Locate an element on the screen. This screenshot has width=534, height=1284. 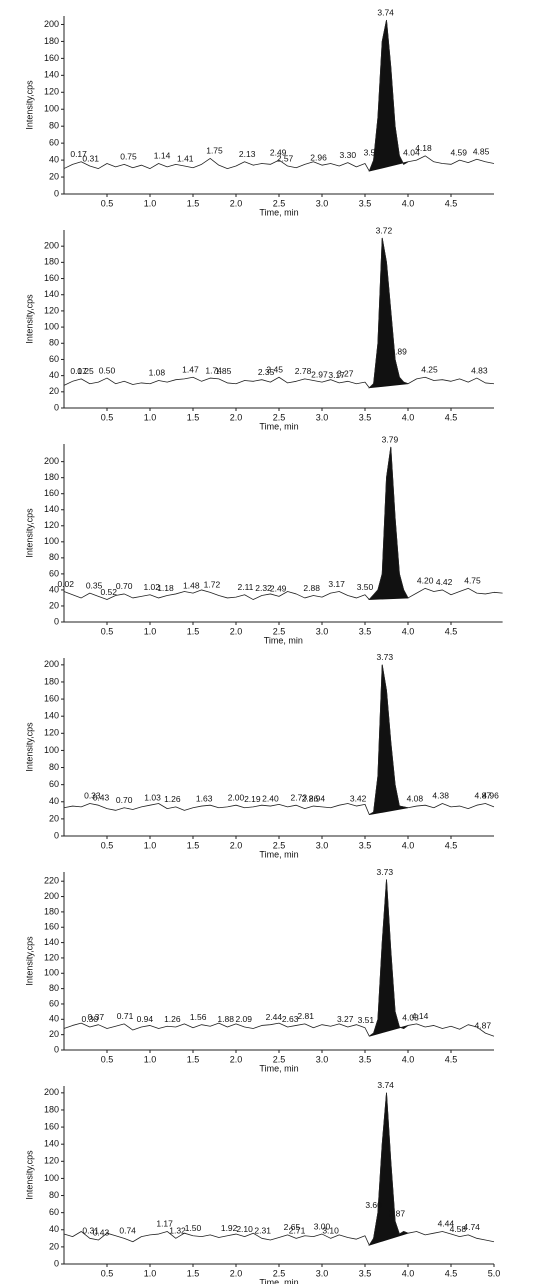
peak-label: 0.74 is located at coordinates (127, 1231).